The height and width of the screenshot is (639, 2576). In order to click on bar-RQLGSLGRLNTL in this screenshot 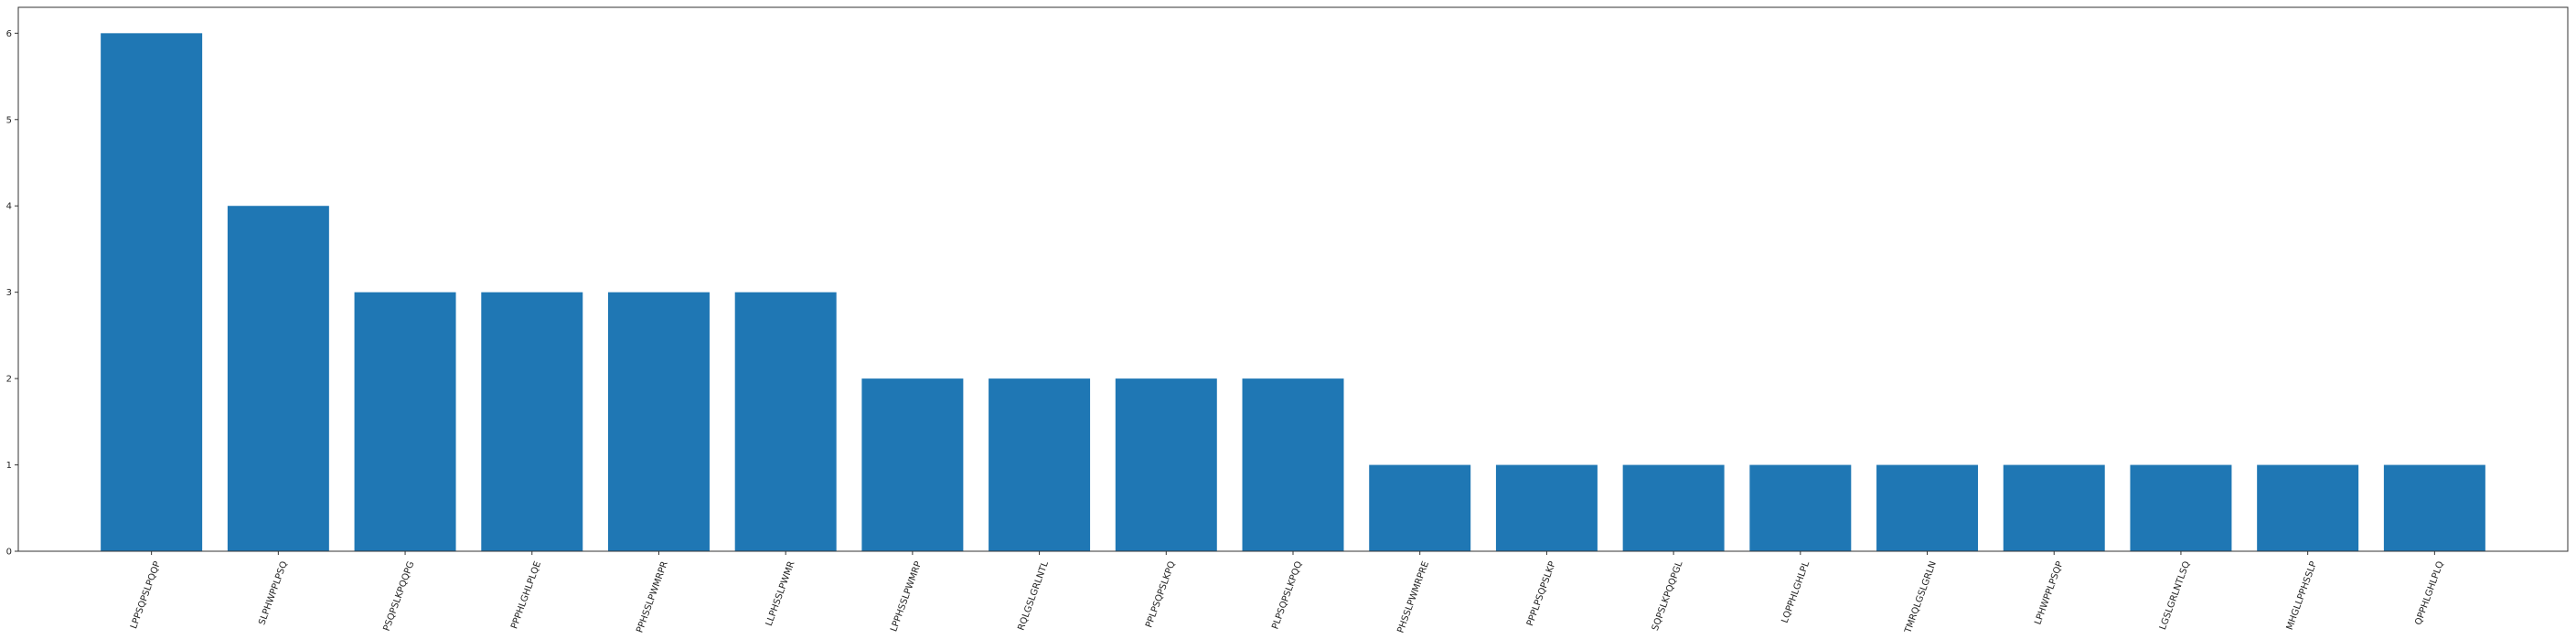, I will do `click(1040, 465)`.